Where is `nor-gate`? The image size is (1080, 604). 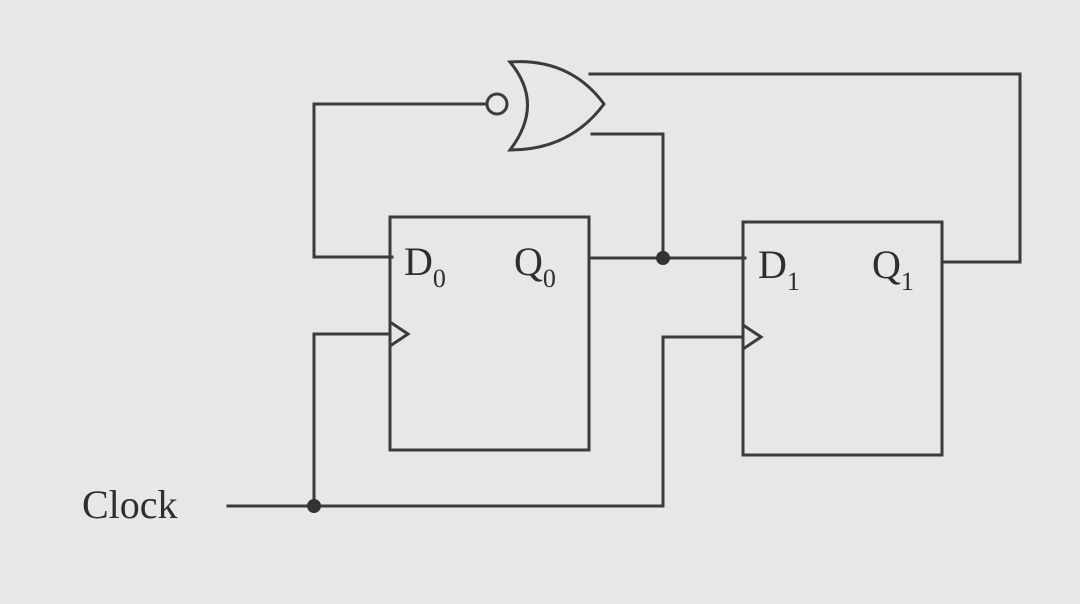 nor-gate is located at coordinates (545, 106).